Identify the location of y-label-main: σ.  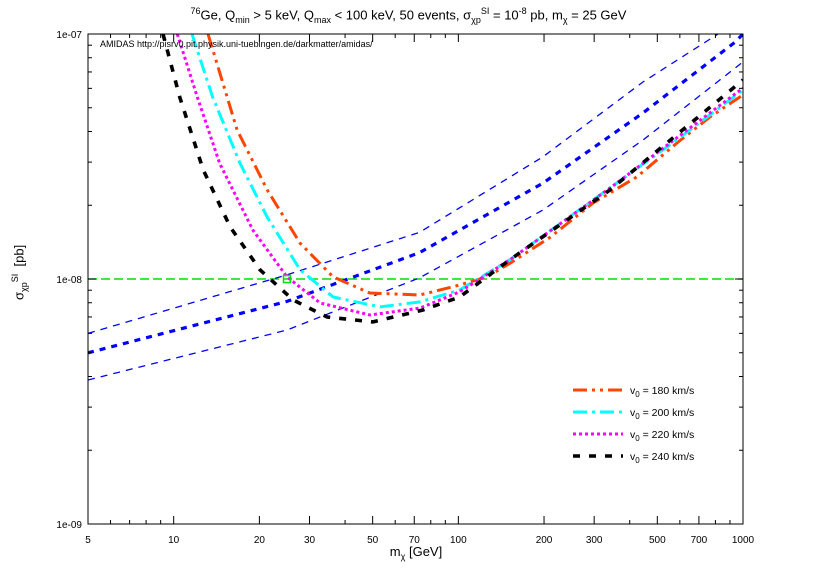
(19, 295).